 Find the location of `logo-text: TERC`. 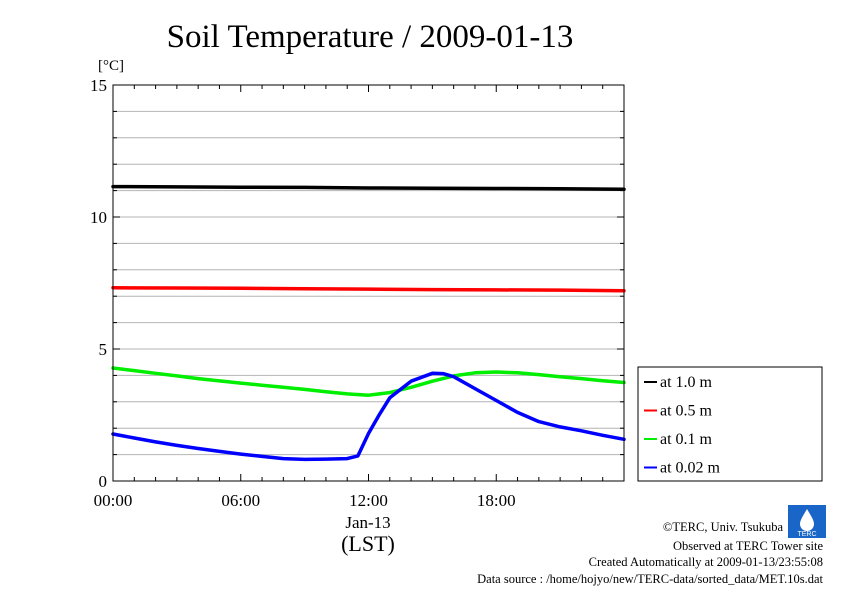

logo-text: TERC is located at coordinates (806, 534).